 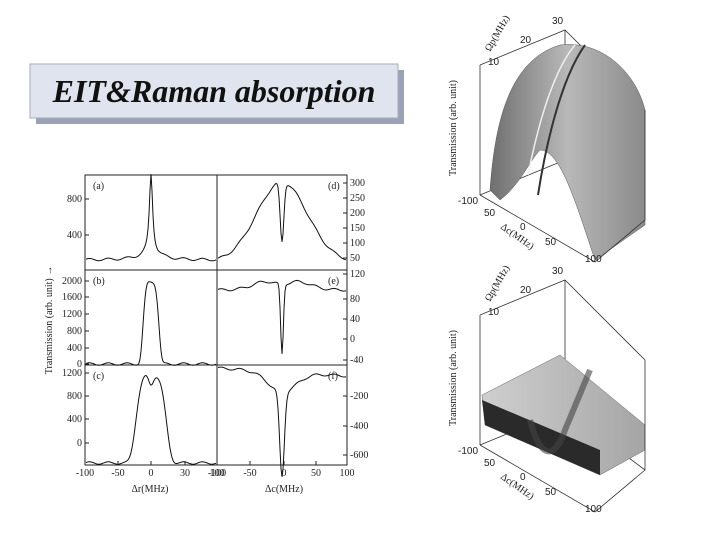 What do you see at coordinates (333, 281) in the screenshot?
I see `panel-label: (e)` at bounding box center [333, 281].